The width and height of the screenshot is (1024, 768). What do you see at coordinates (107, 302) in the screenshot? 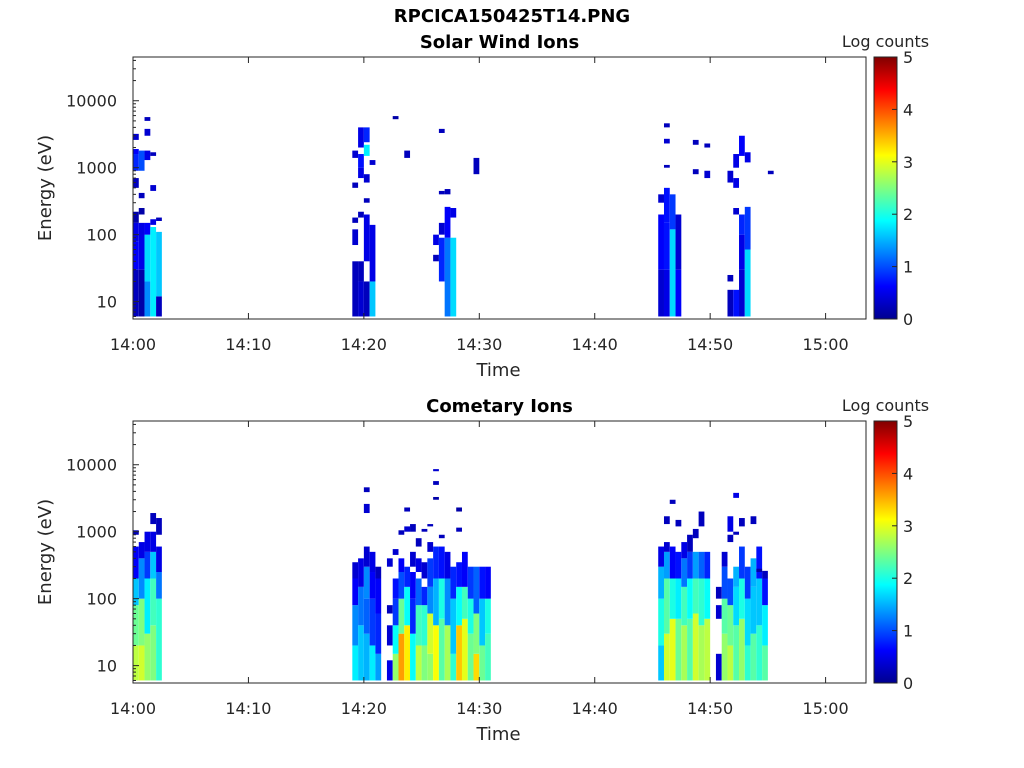
I see `y-tick-label: 10` at bounding box center [107, 302].